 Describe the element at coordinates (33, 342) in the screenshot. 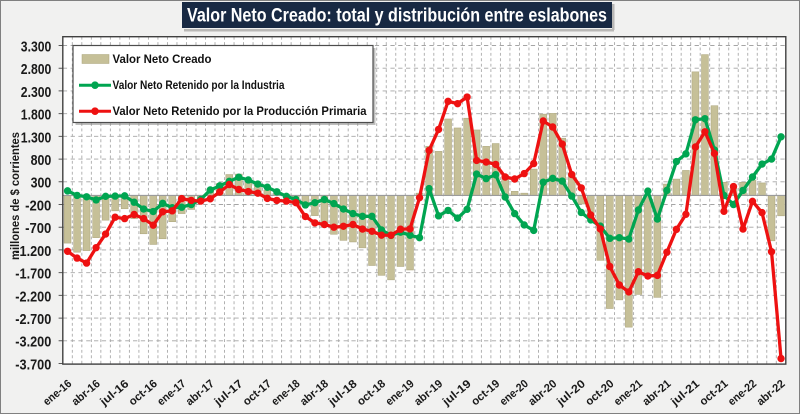

I see `svg-text: -3.200` at that location.